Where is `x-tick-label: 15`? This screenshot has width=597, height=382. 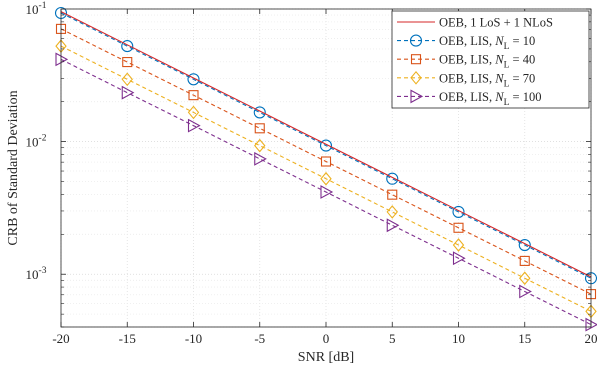 x-tick-label: 15 is located at coordinates (524, 338).